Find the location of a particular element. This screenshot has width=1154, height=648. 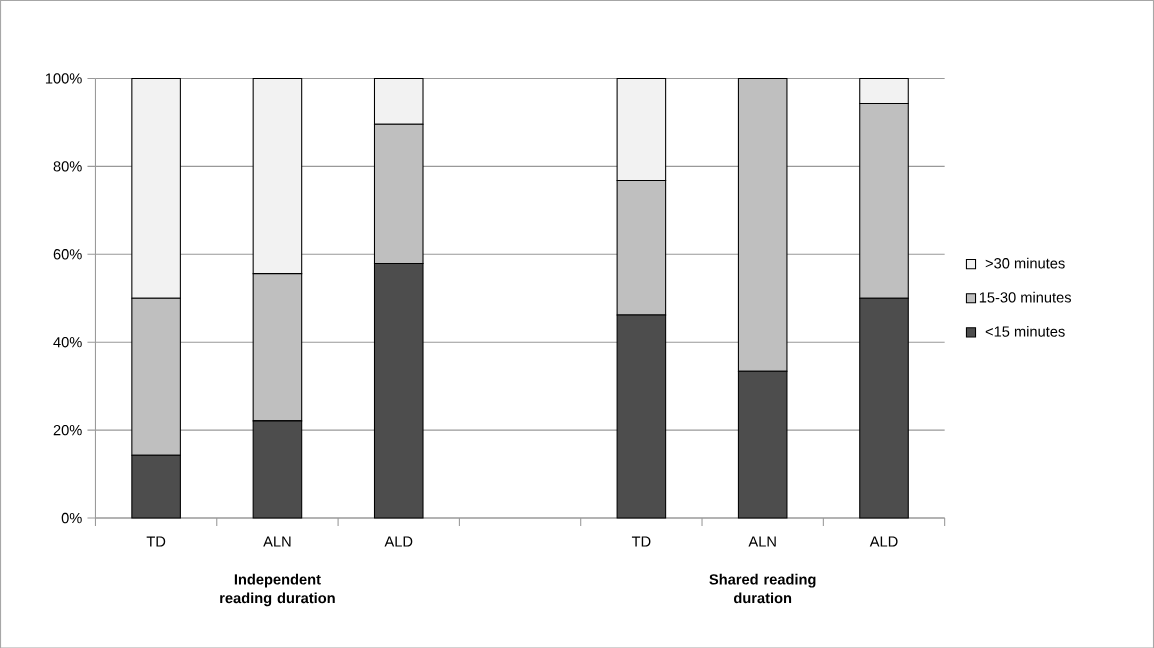

y-tick-label: 100% is located at coordinates (63, 78).